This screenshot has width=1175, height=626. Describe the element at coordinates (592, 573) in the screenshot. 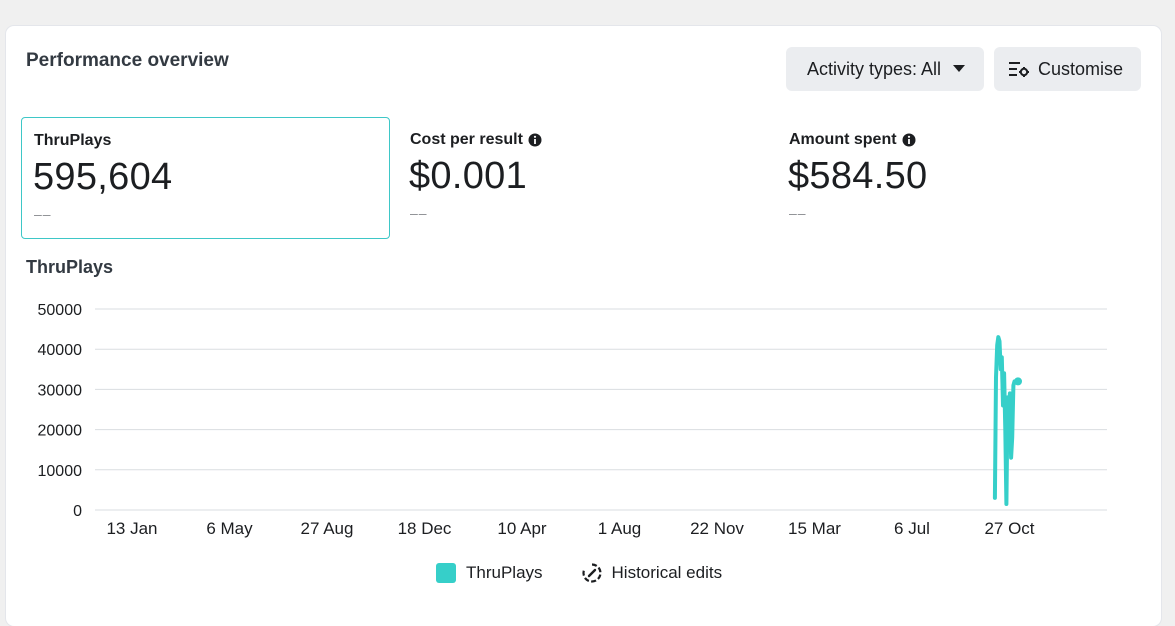

I see `historical-edits-icon` at that location.